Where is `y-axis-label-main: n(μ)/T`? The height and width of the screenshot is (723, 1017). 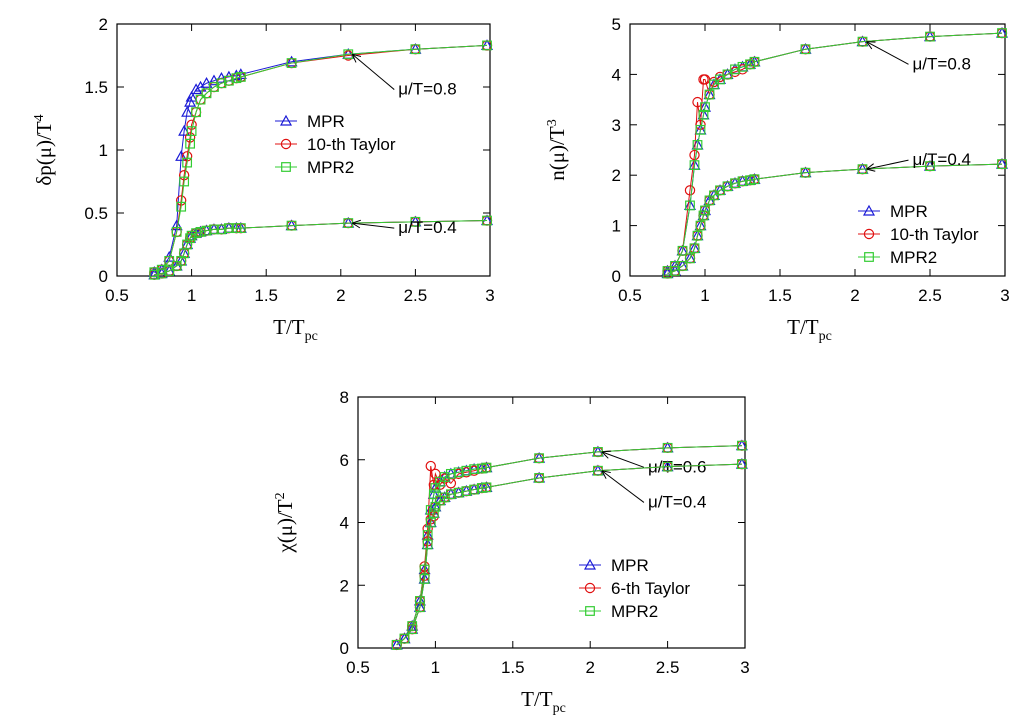 y-axis-label-main: n(μ)/T is located at coordinates (557, 153).